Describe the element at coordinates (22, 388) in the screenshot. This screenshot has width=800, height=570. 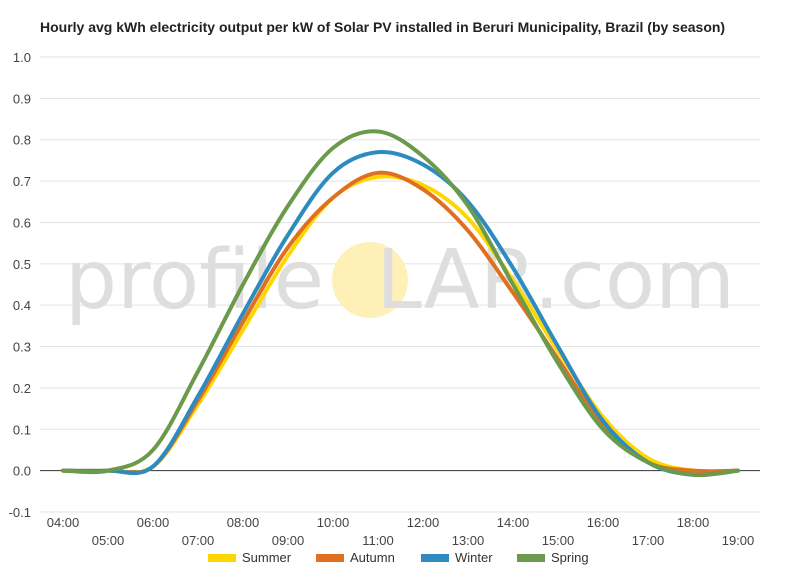
I see `y-tick-label: 0.2` at that location.